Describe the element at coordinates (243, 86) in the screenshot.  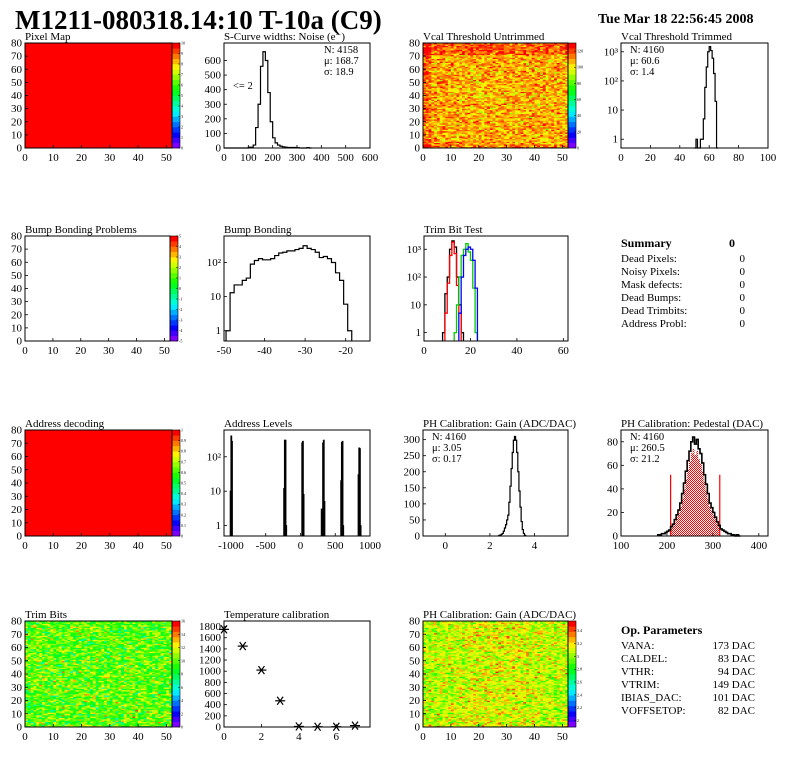
I see `underflow-annotation: <= 2` at that location.